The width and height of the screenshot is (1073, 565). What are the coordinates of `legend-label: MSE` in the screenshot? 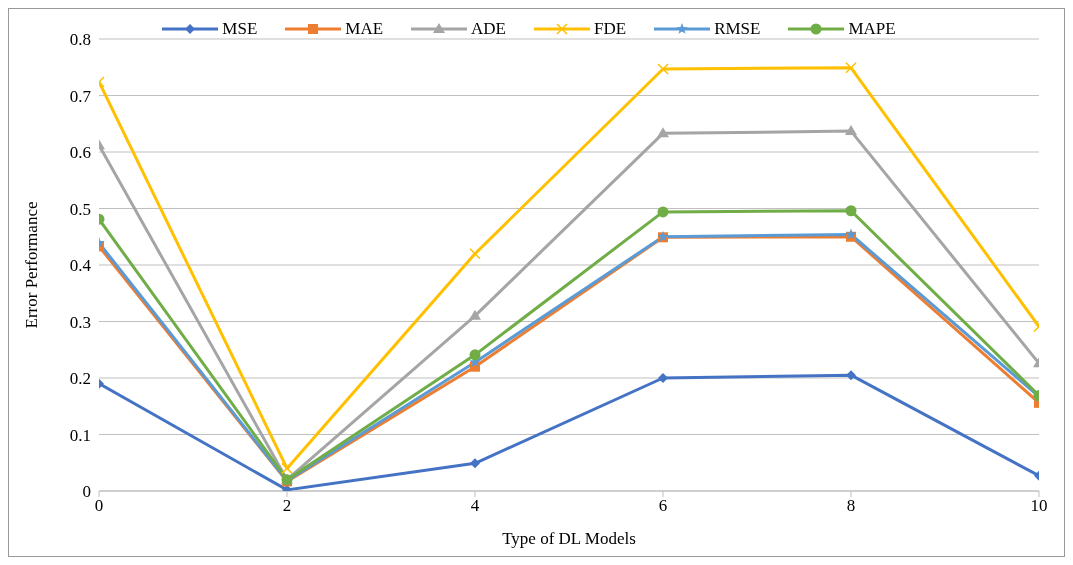 It's located at (240, 29).